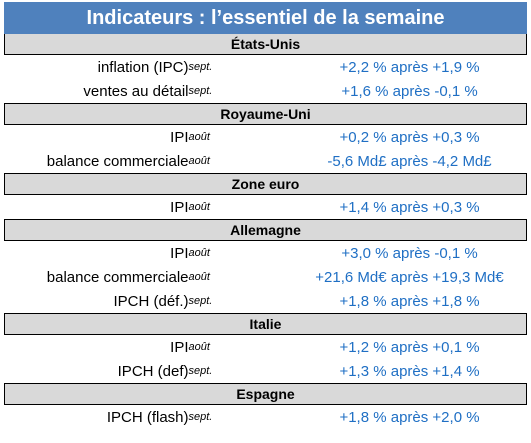 The width and height of the screenshot is (531, 443). Describe the element at coordinates (409, 91) in the screenshot. I see `value-cell: +1,6 % après -0,1 %` at that location.